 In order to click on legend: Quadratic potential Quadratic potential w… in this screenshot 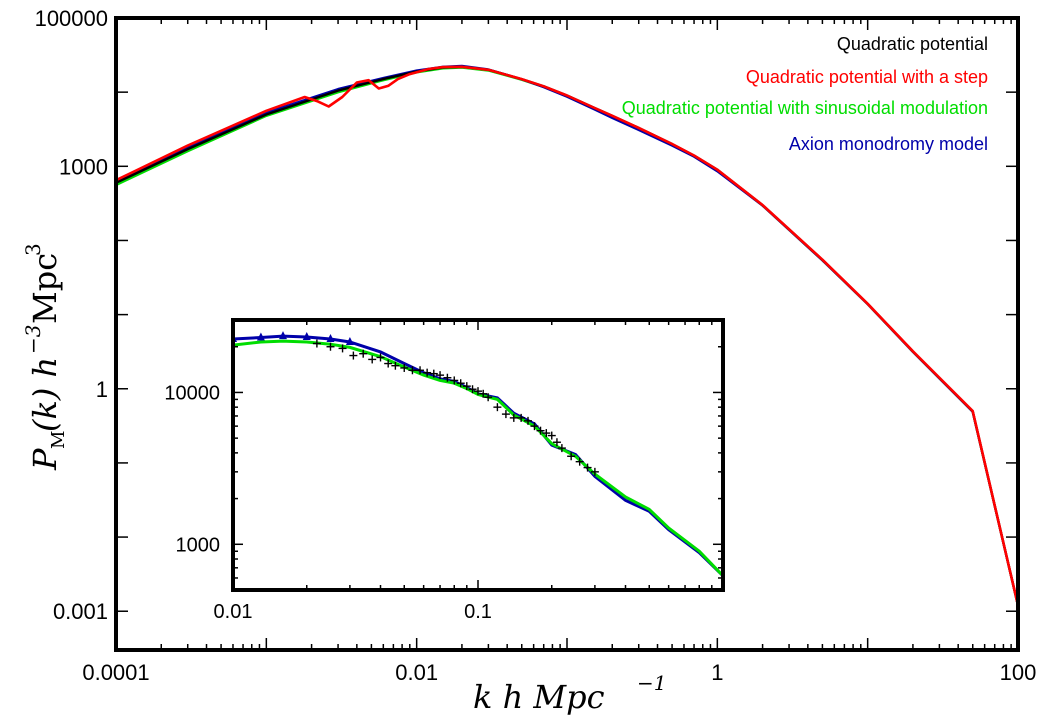, I will do `click(805, 94)`.